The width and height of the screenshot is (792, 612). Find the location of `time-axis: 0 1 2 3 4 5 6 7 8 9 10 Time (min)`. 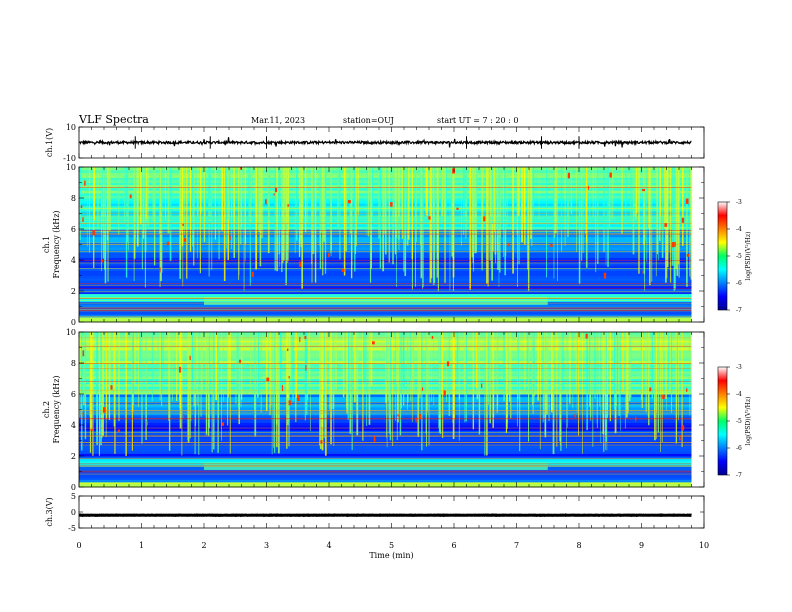

time-axis: 0 1 2 3 4 5 6 7 8 9 10 Time (min) is located at coordinates (392, 550).